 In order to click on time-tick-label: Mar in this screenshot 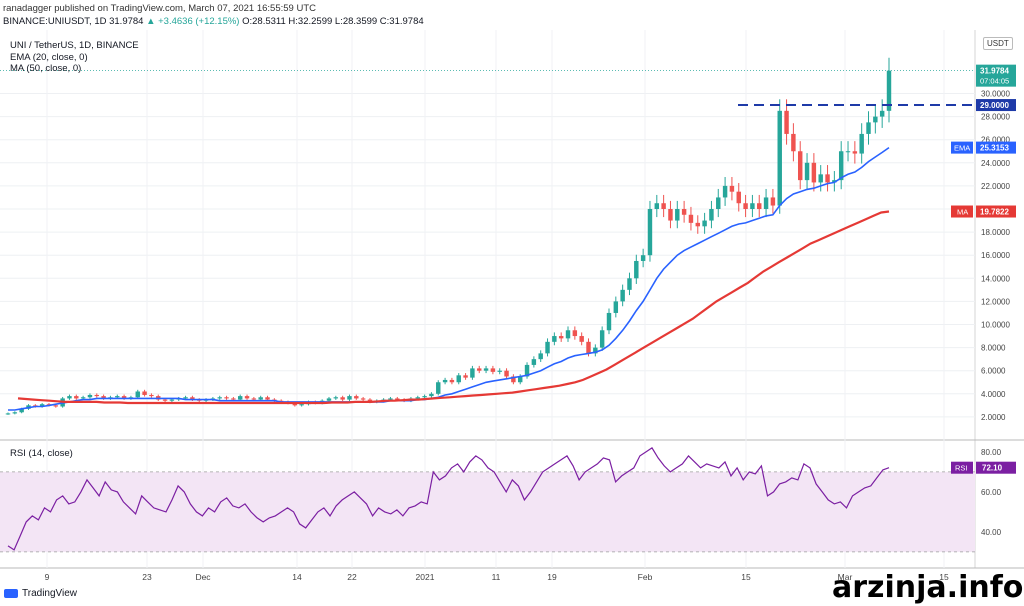, I will do `click(845, 577)`.